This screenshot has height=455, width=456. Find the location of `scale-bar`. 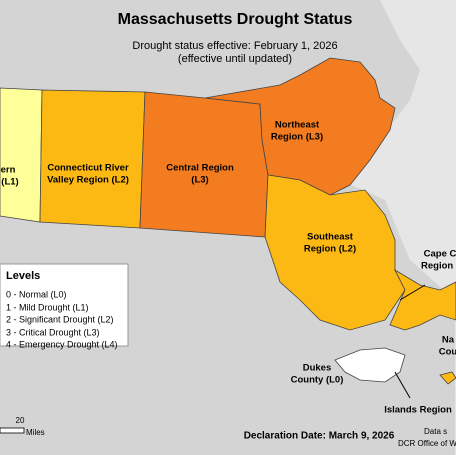

scale-bar is located at coordinates (12, 430).